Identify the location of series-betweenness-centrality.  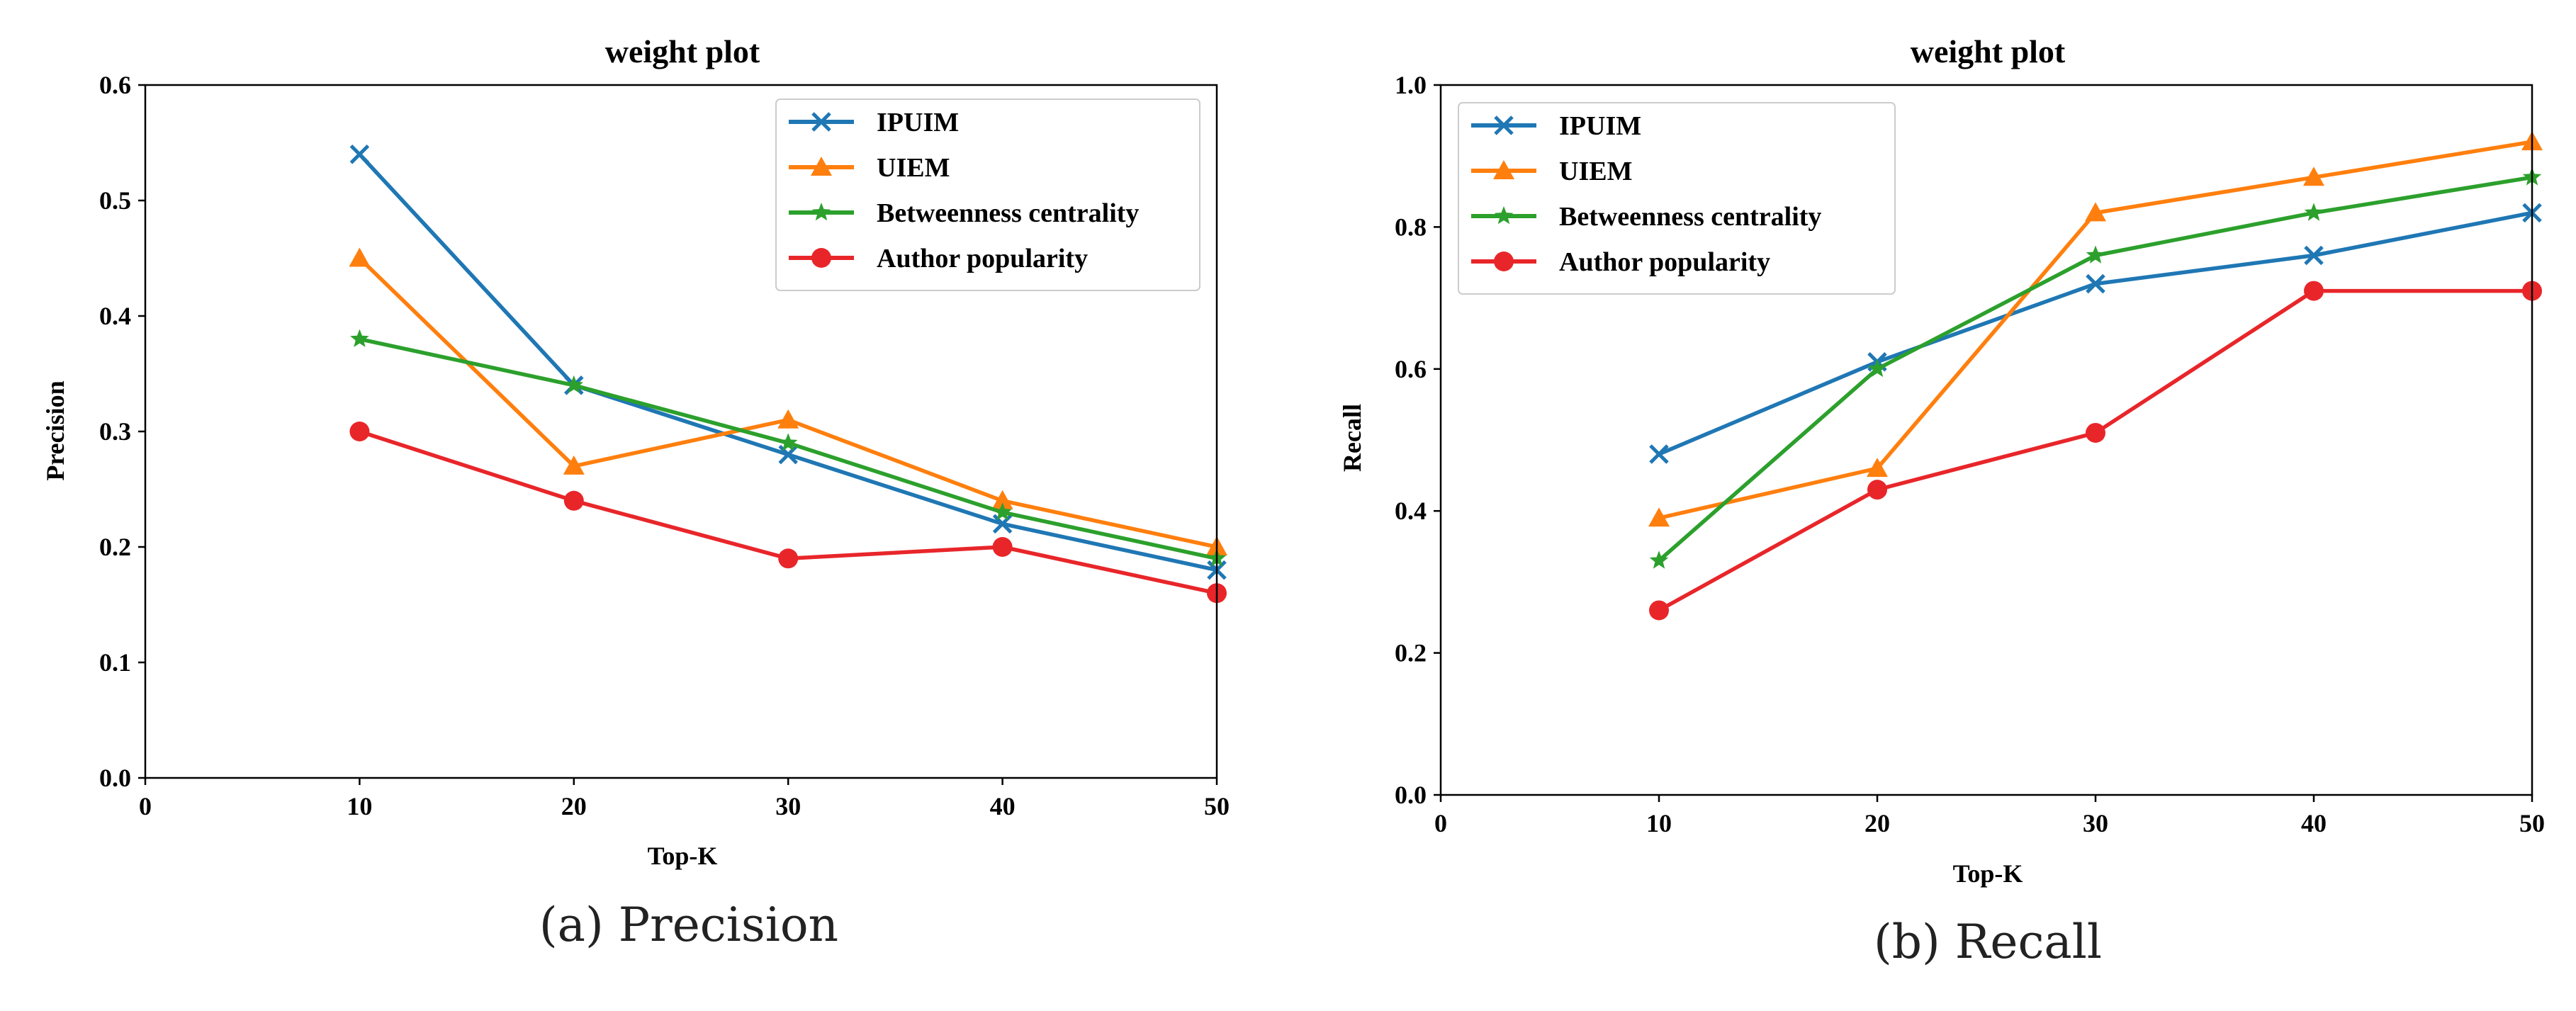
(788, 448).